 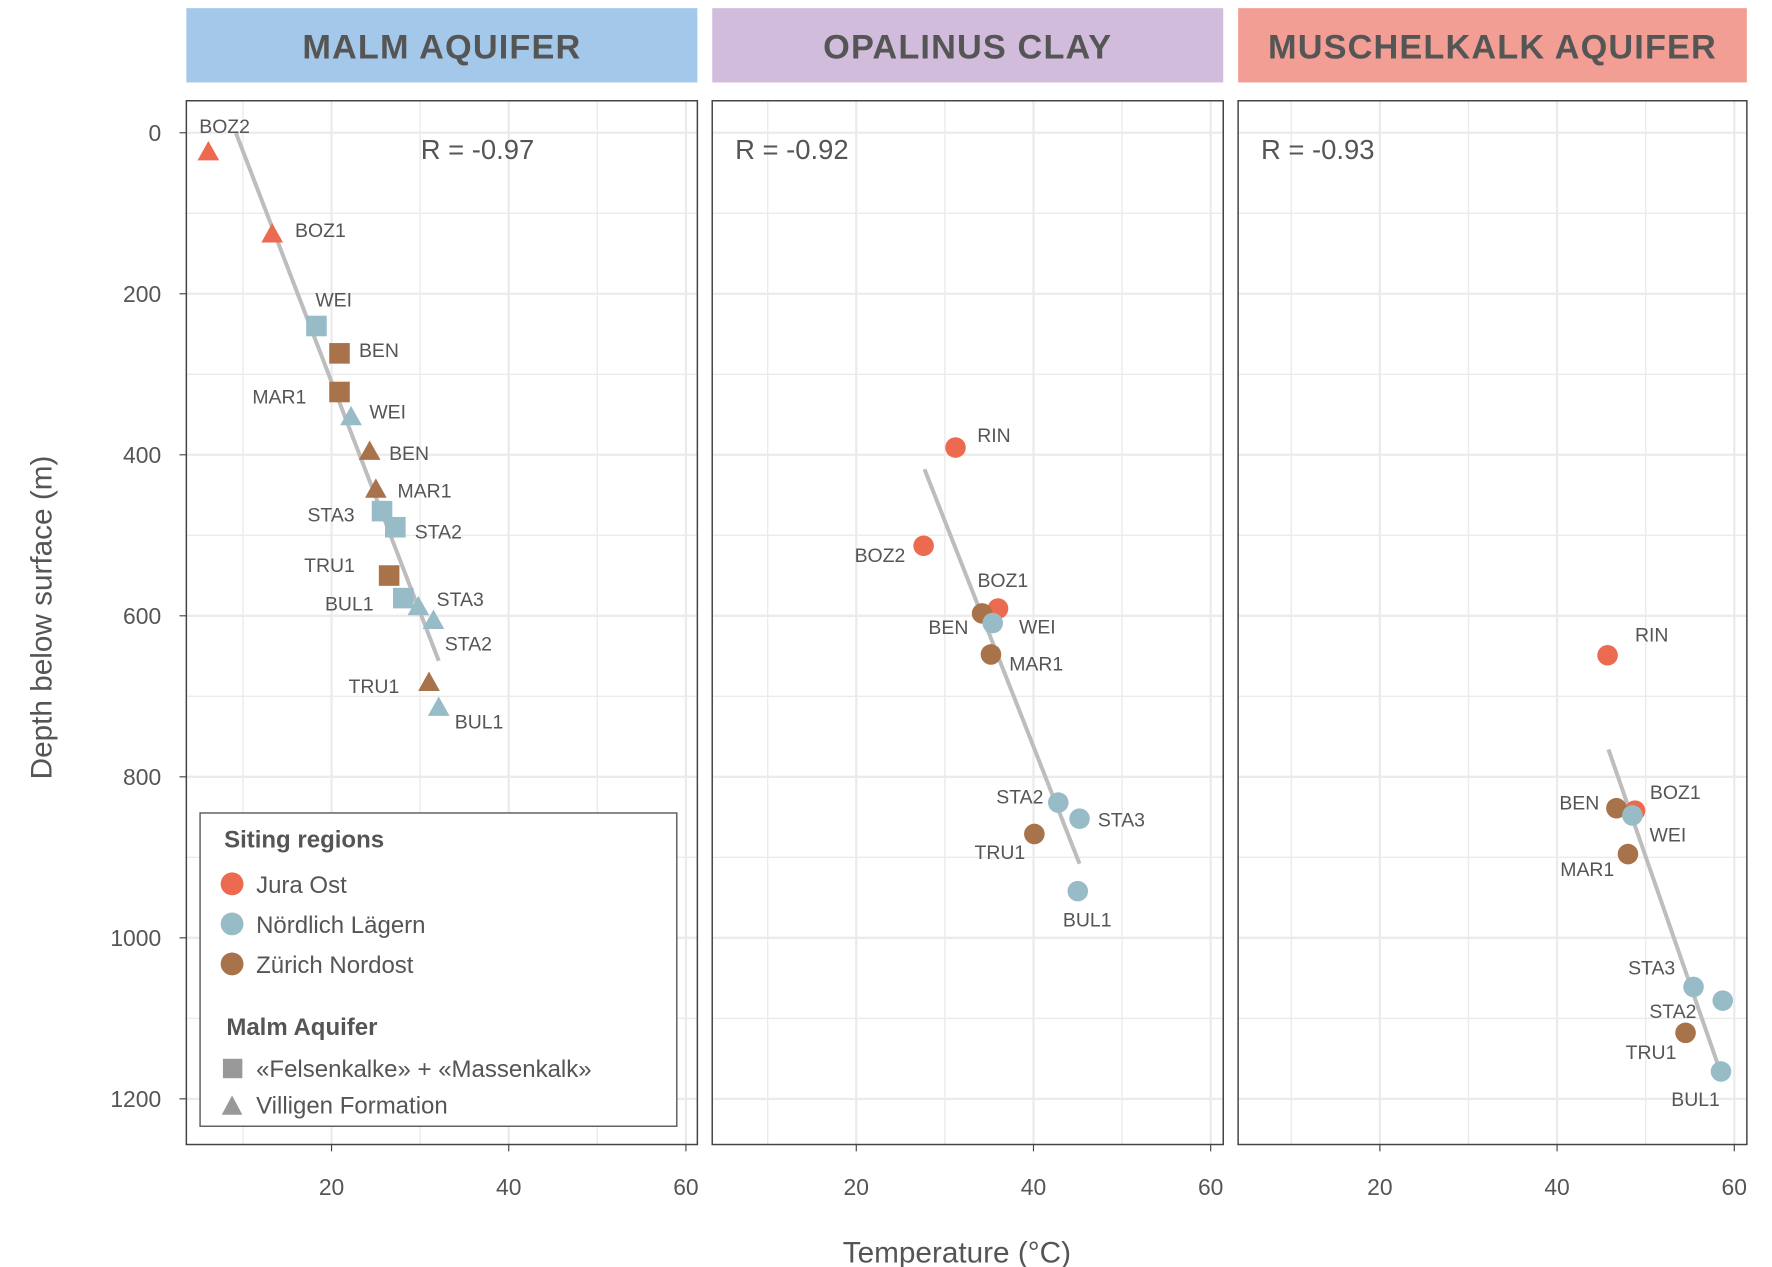 What do you see at coordinates (424, 1069) in the screenshot?
I see `legend-item-felsenkalke: «Felsenkalke» + «Massenkalk»` at bounding box center [424, 1069].